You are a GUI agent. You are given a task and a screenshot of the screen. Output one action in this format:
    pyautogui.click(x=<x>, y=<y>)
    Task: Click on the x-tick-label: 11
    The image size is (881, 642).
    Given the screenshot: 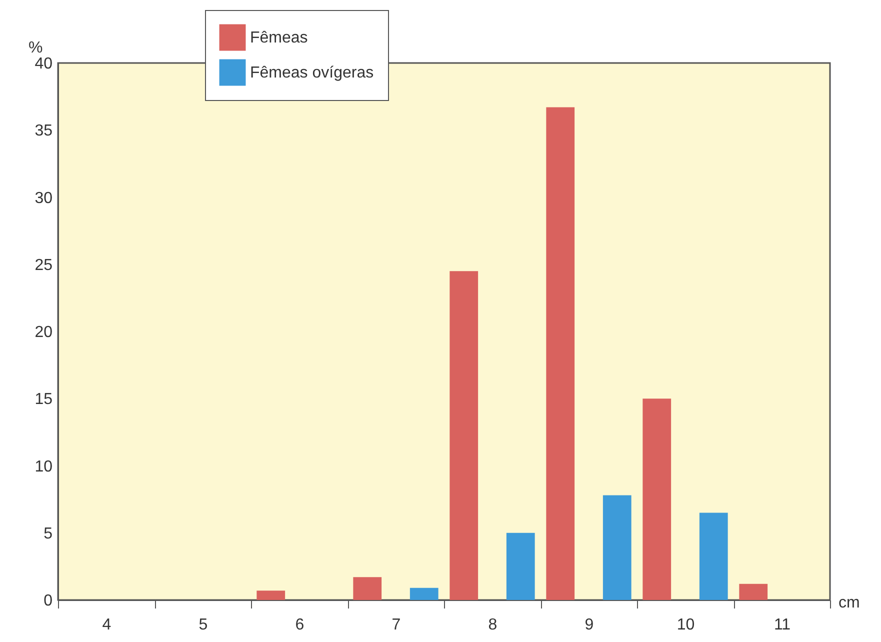 What is the action you would take?
    pyautogui.click(x=782, y=625)
    